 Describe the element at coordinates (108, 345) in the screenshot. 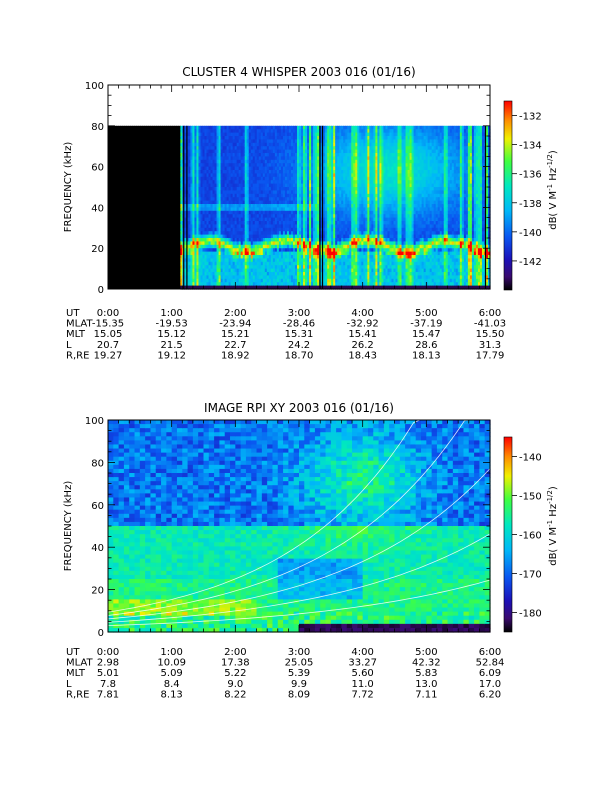

I see `ephemeris-value: 20.7` at that location.